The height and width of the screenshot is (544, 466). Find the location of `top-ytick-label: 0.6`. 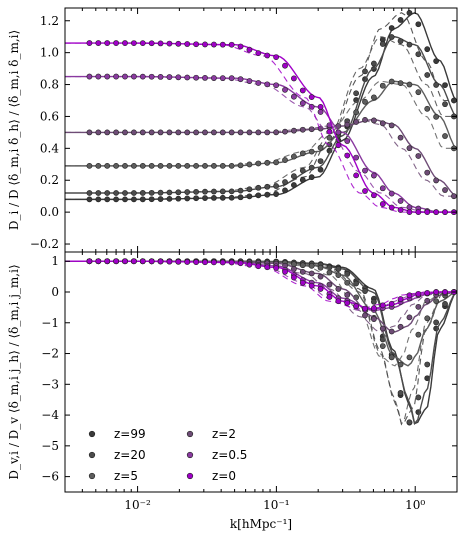

top-ytick-label: 0.6 is located at coordinates (49, 116).